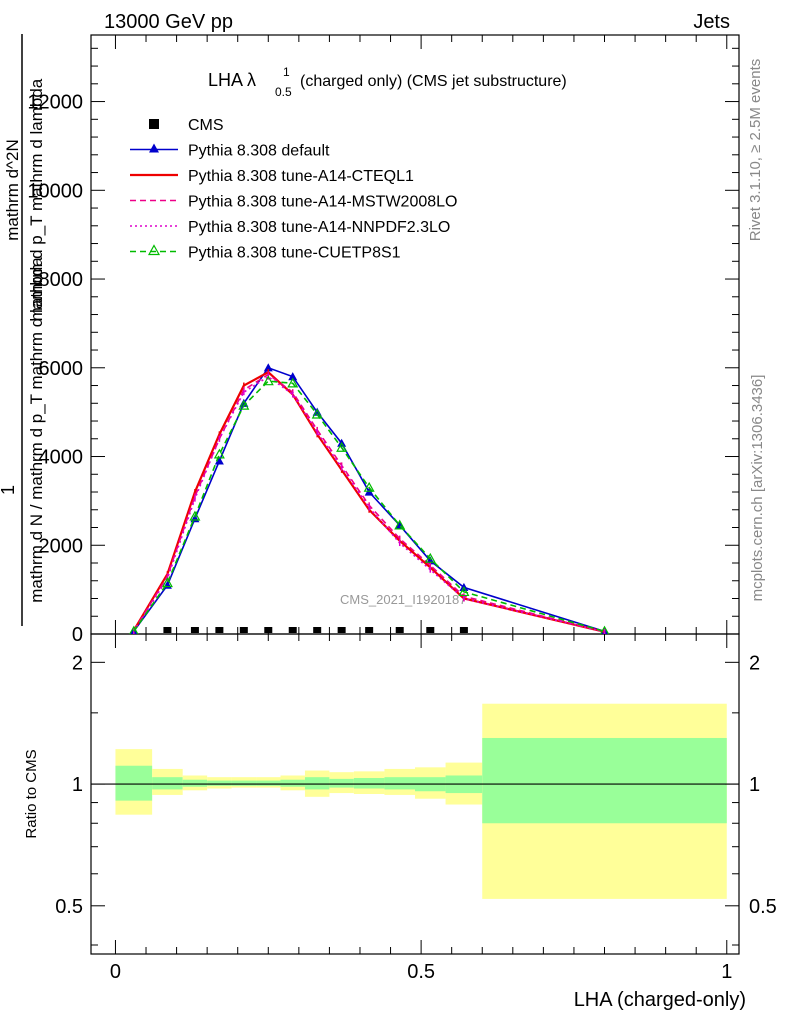  What do you see at coordinates (69, 907) in the screenshot?
I see `ratio-ytick-label: 0.5` at bounding box center [69, 907].